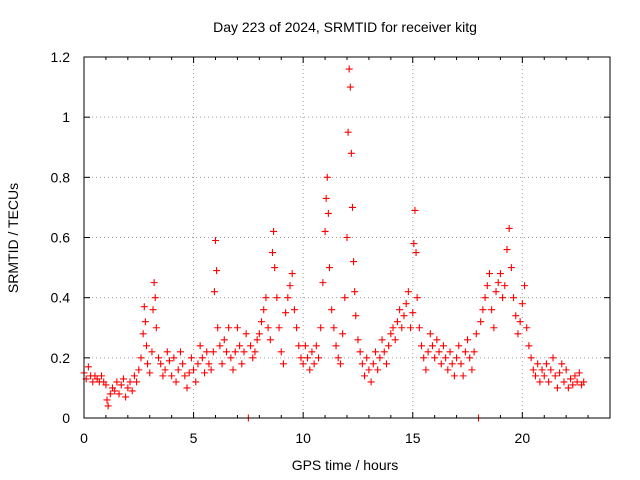 Image resolution: width=640 pixels, height=480 pixels. I want to click on y-tick-label: 0.4, so click(61, 298).